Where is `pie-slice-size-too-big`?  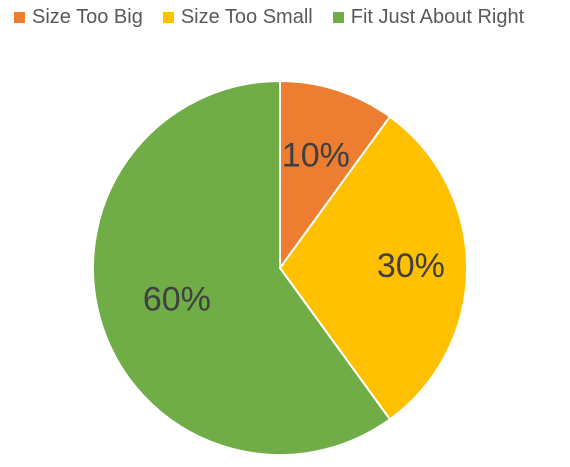
pie-slice-size-too-big is located at coordinates (335, 175).